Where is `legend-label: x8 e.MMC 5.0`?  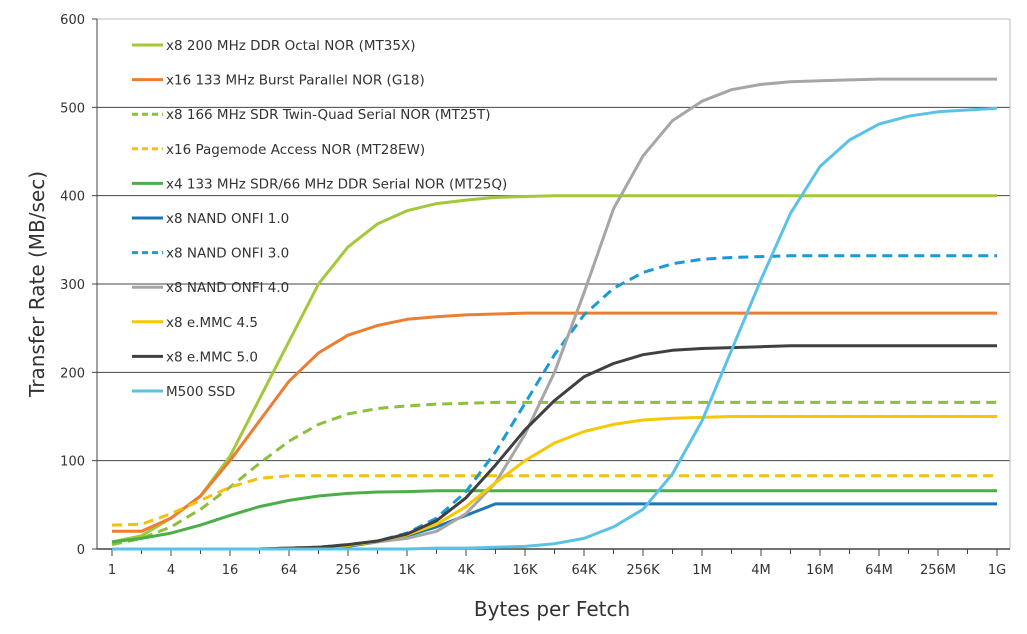
legend-label: x8 e.MMC 5.0 is located at coordinates (212, 357).